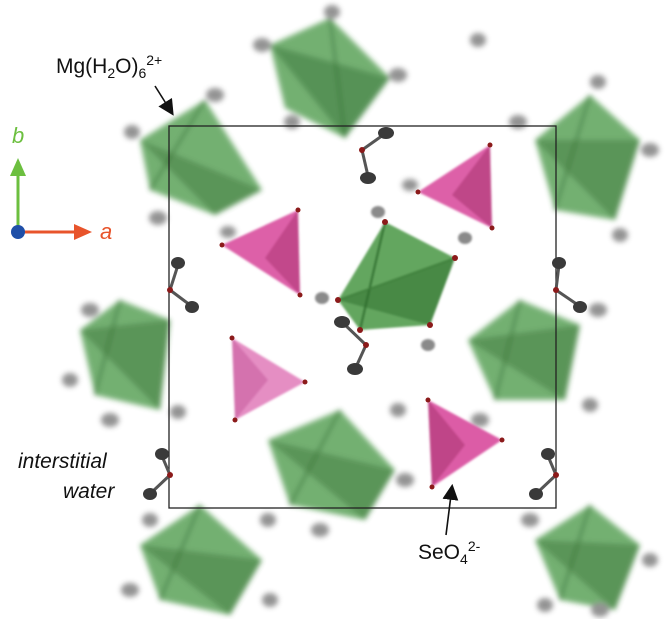 This screenshot has width=669, height=619. I want to click on mg-complex-label: Mg(H2O)62+, so click(109, 67).